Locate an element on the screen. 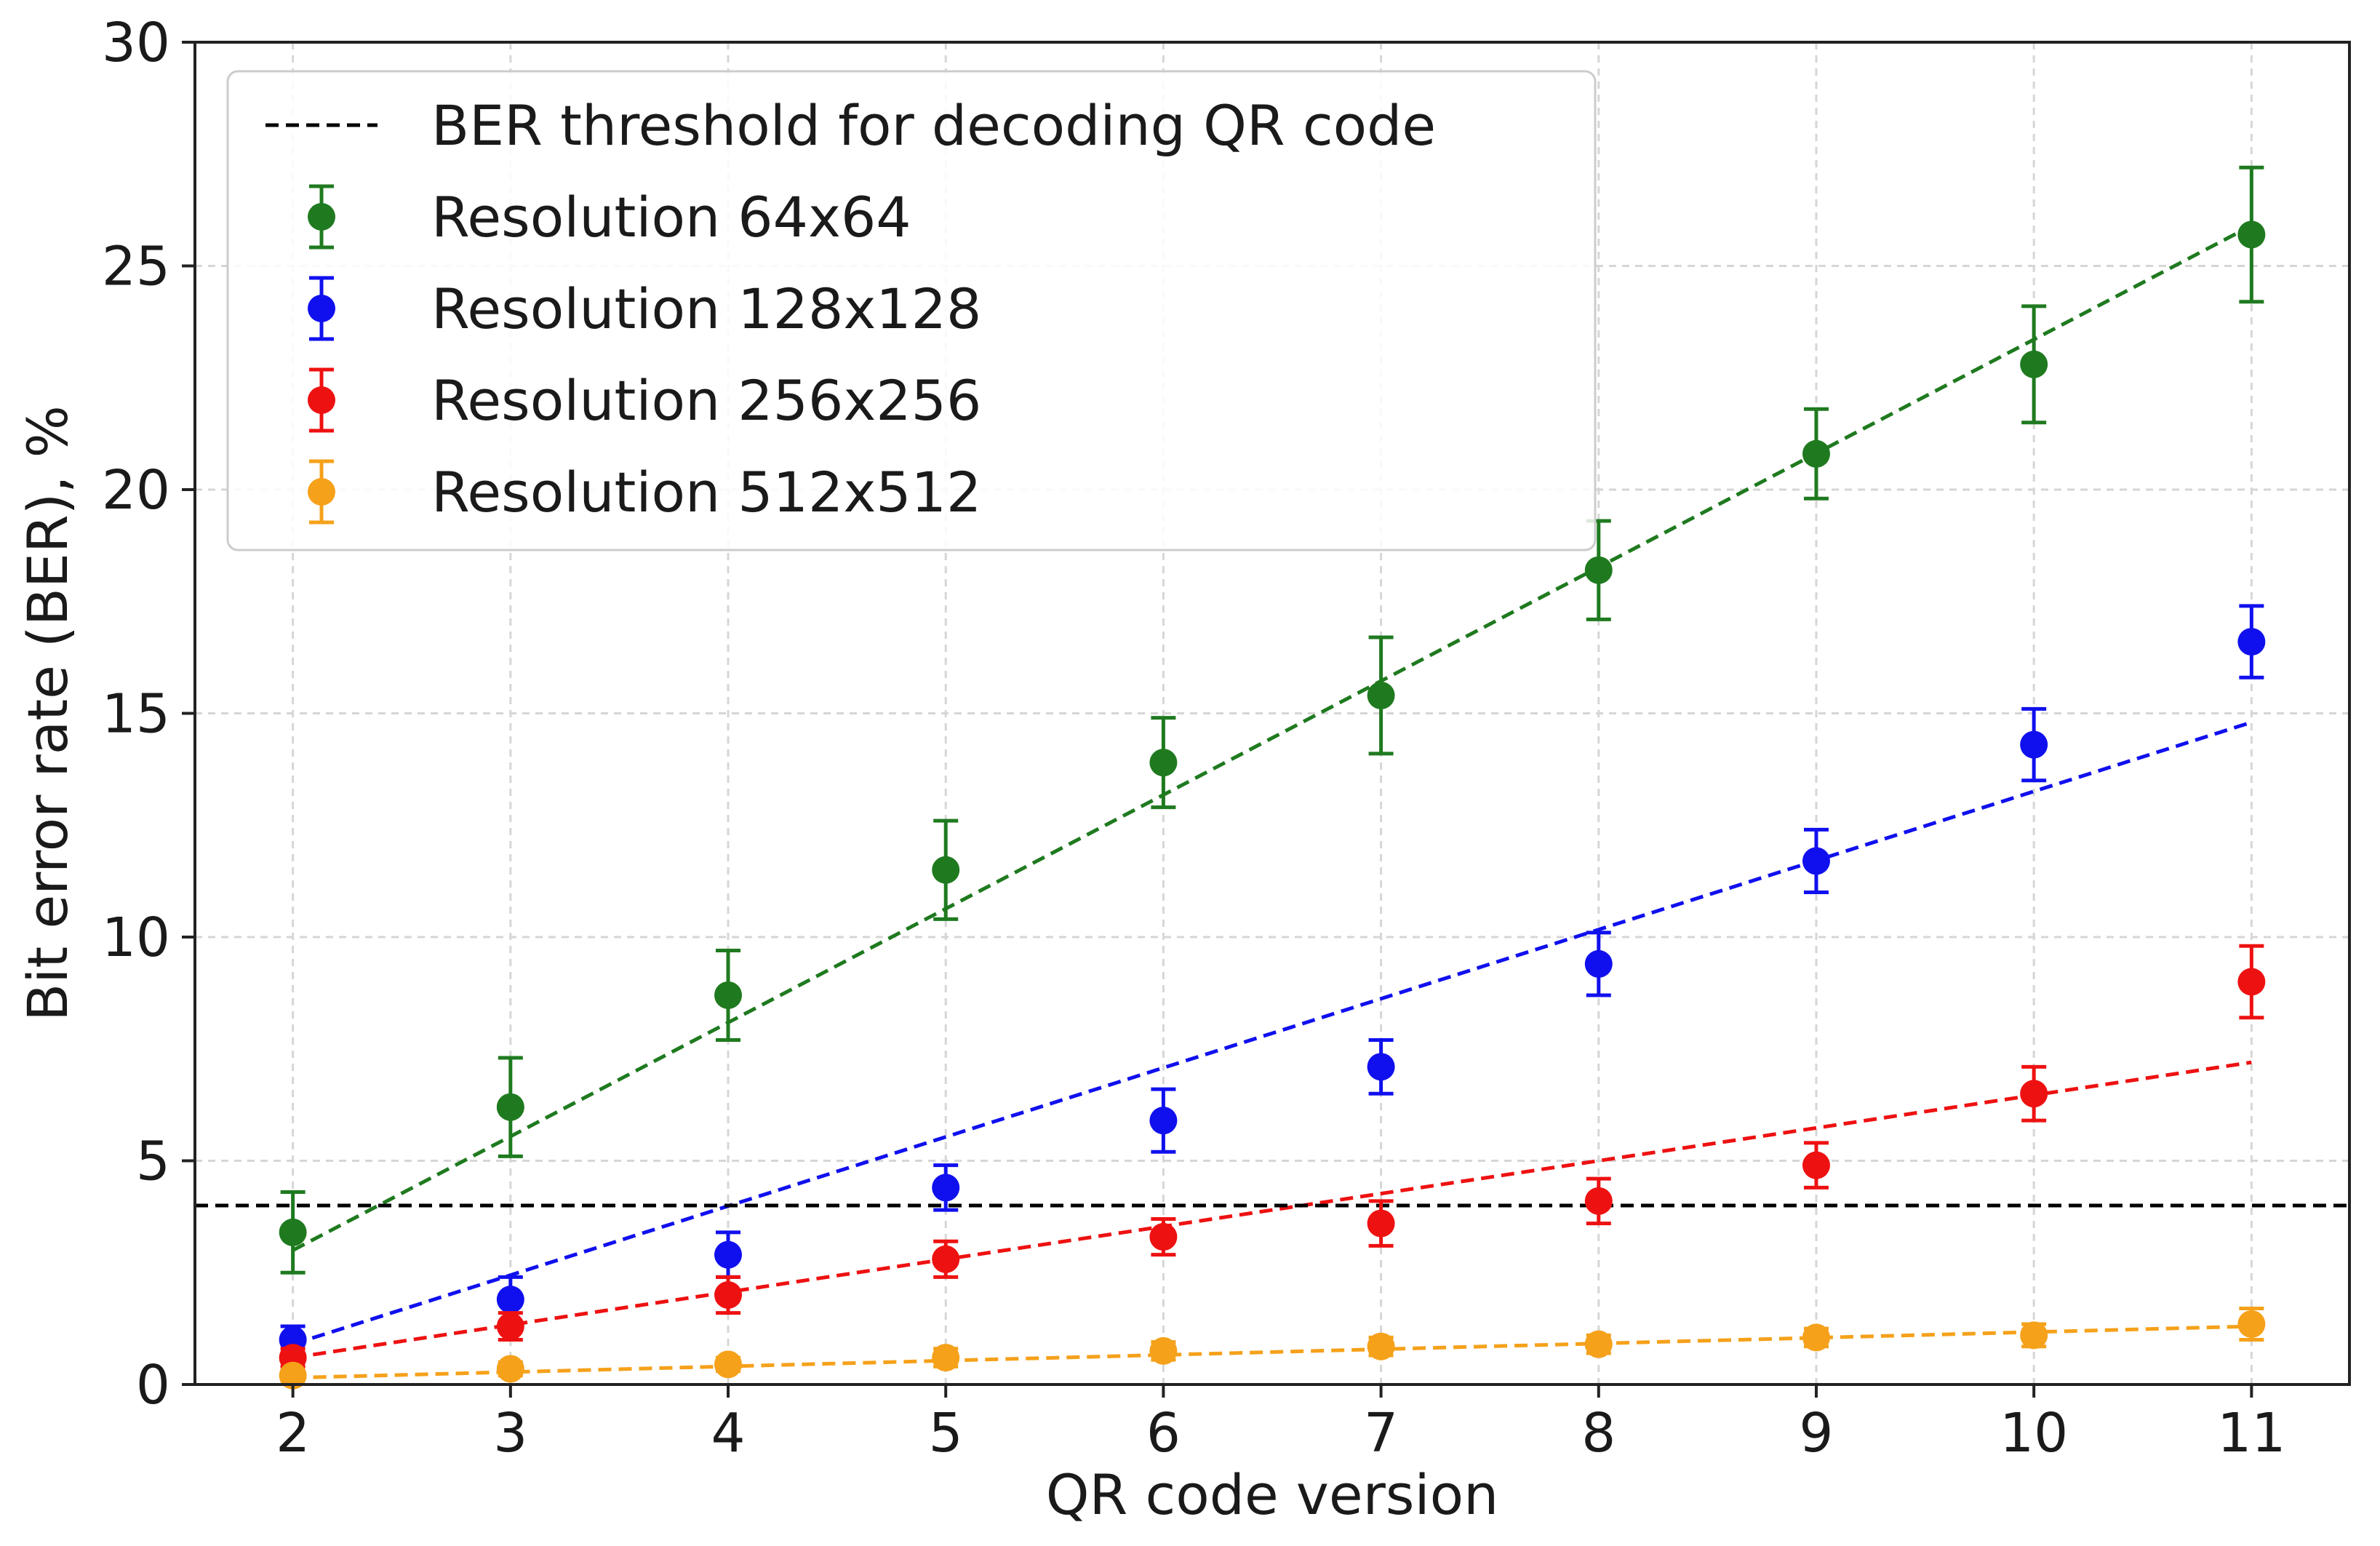  y-tick-label: 25 is located at coordinates (136, 267).